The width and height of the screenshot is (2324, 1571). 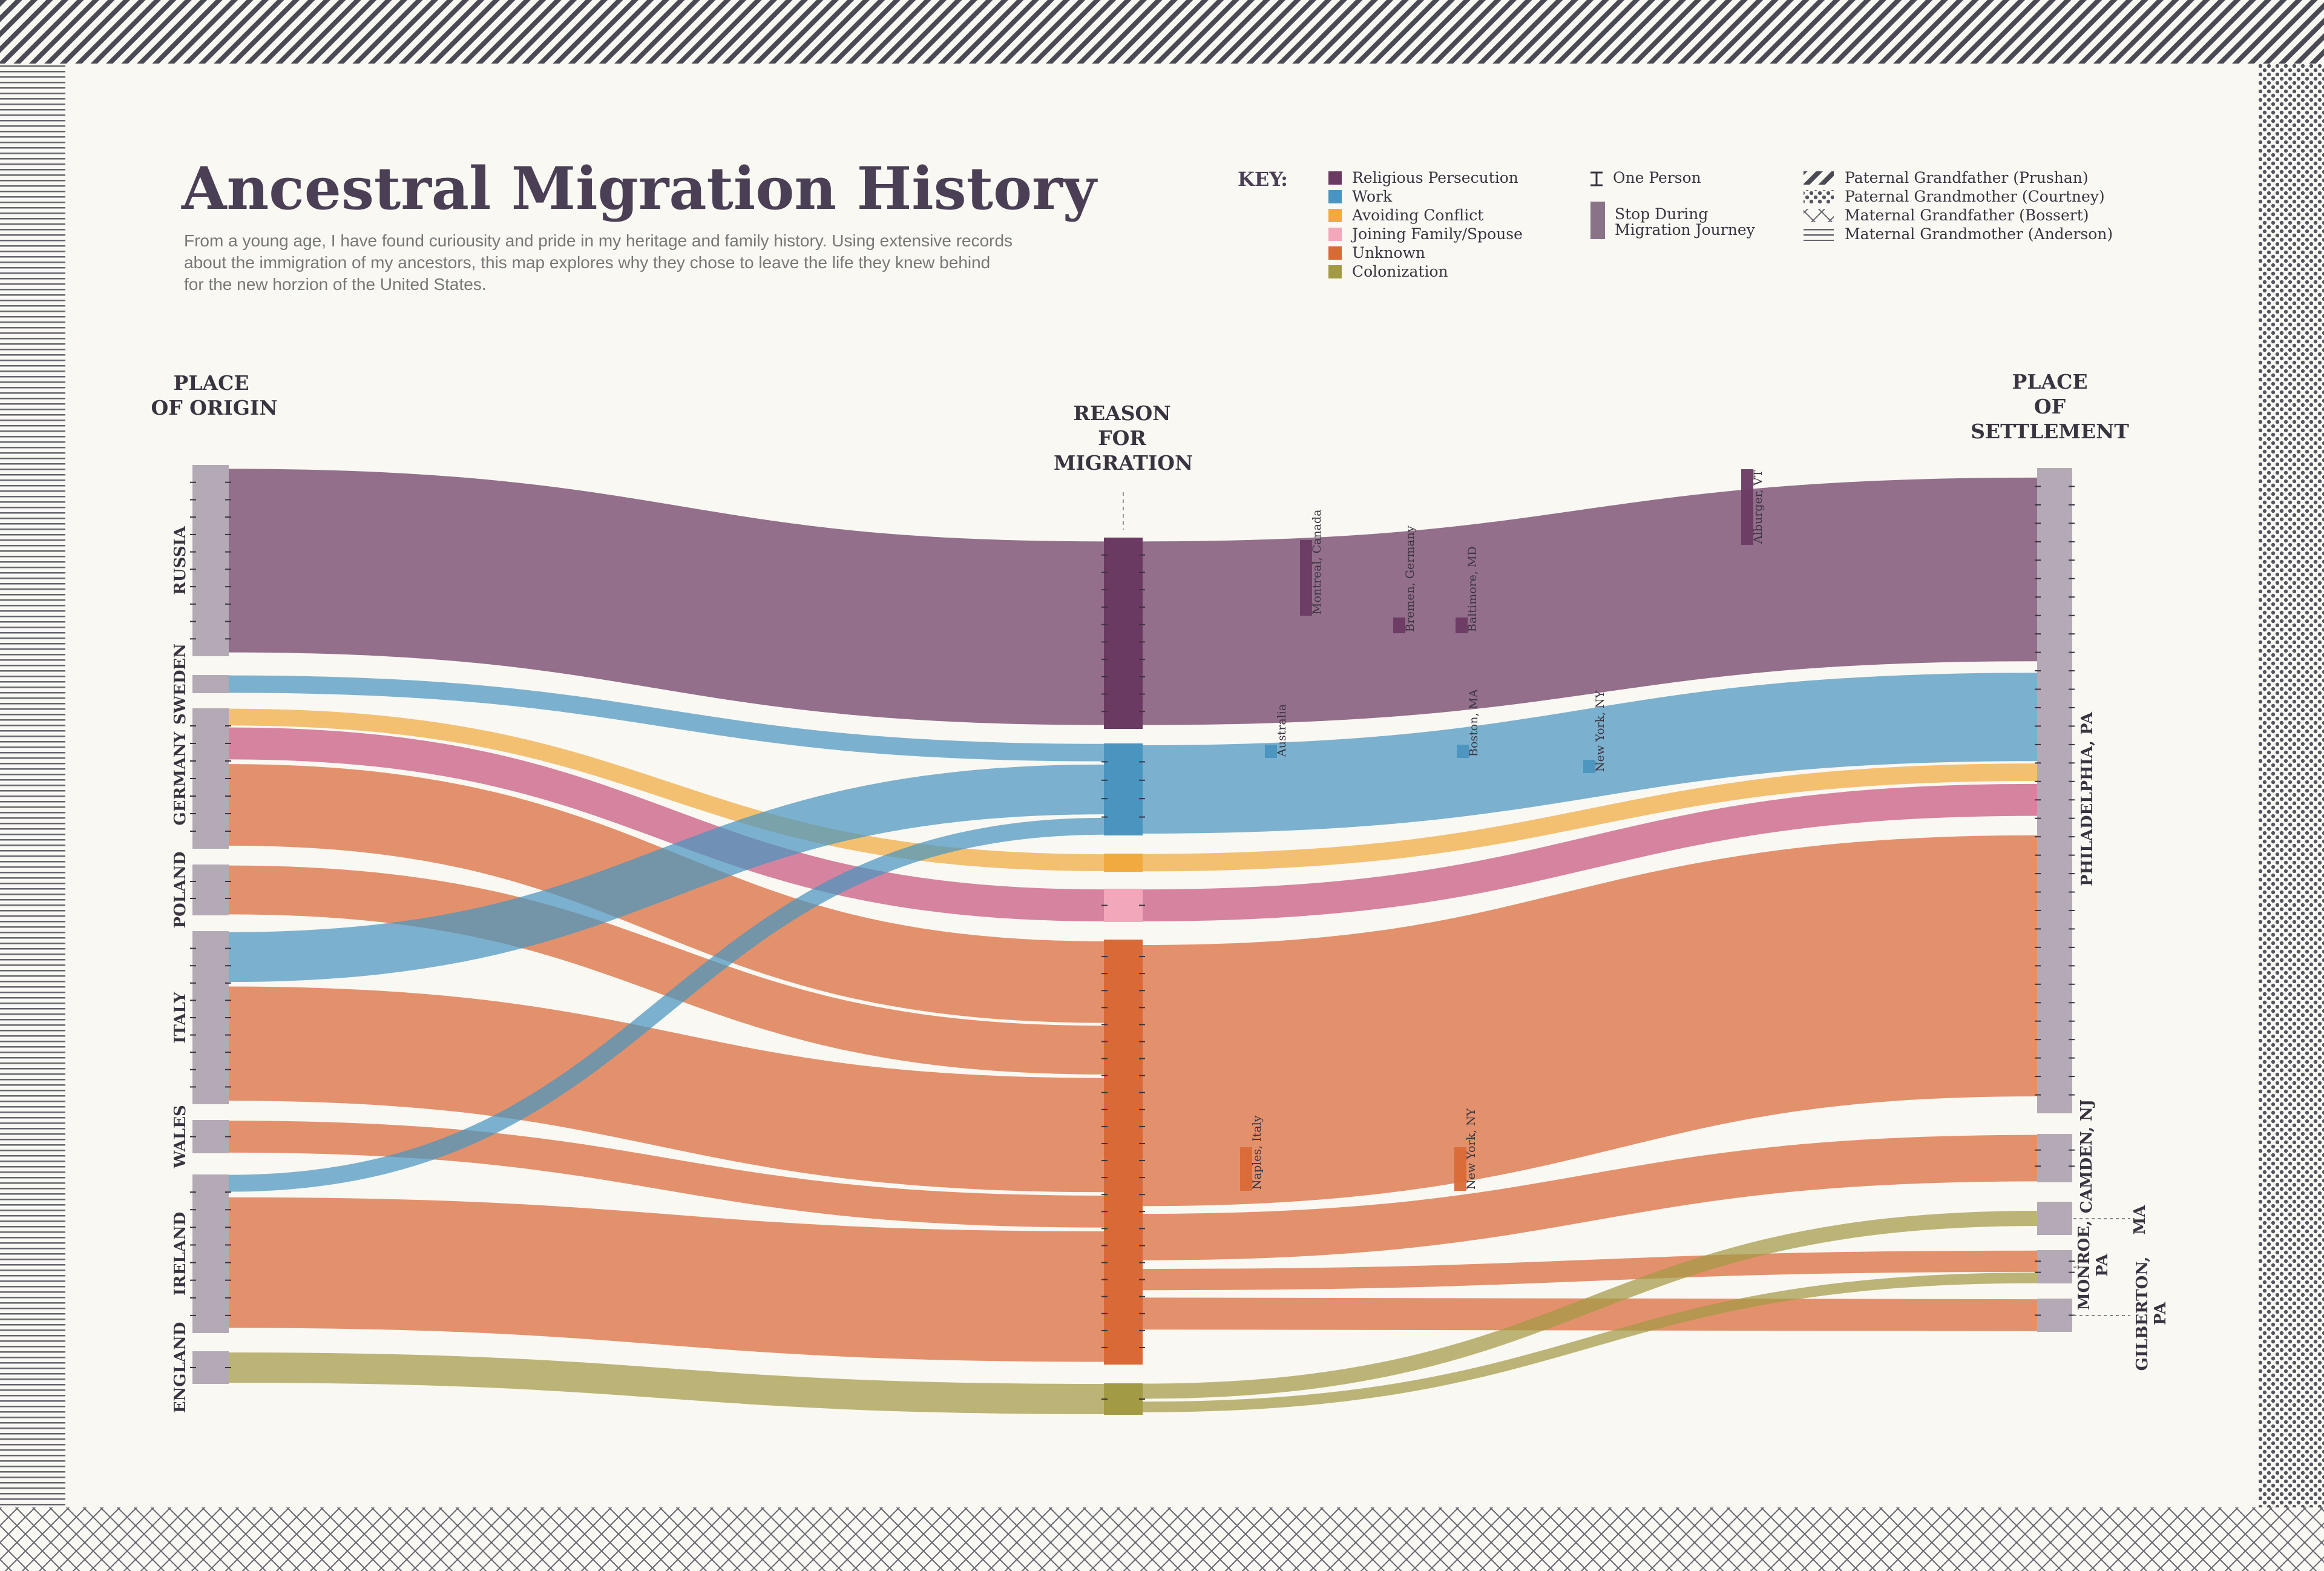 What do you see at coordinates (214, 408) in the screenshot?
I see `origin-header-line-2: OF ORIGIN` at bounding box center [214, 408].